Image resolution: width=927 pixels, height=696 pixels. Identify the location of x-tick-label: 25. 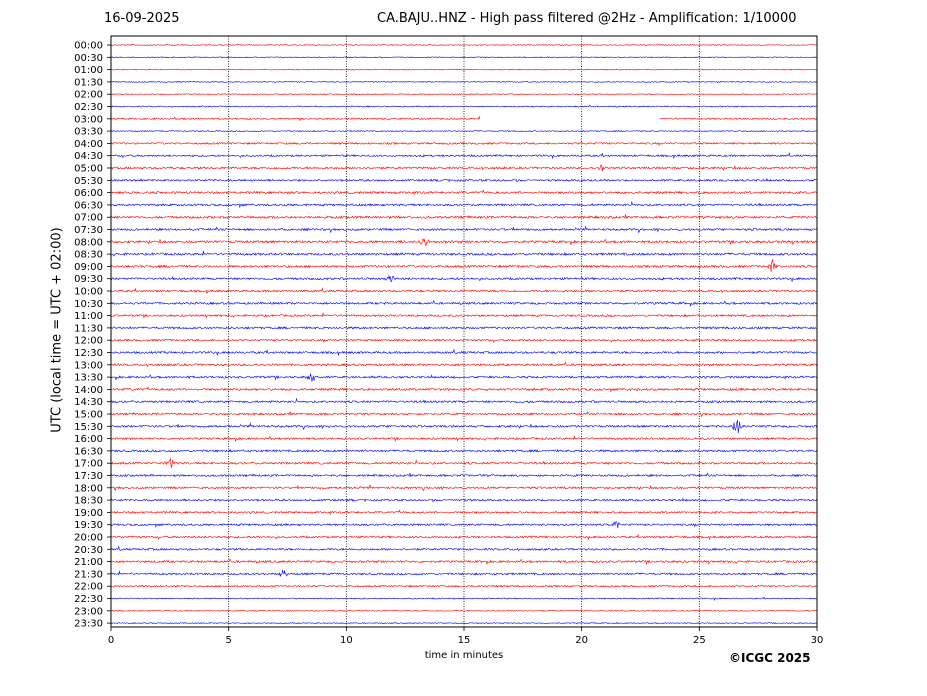
(699, 640).